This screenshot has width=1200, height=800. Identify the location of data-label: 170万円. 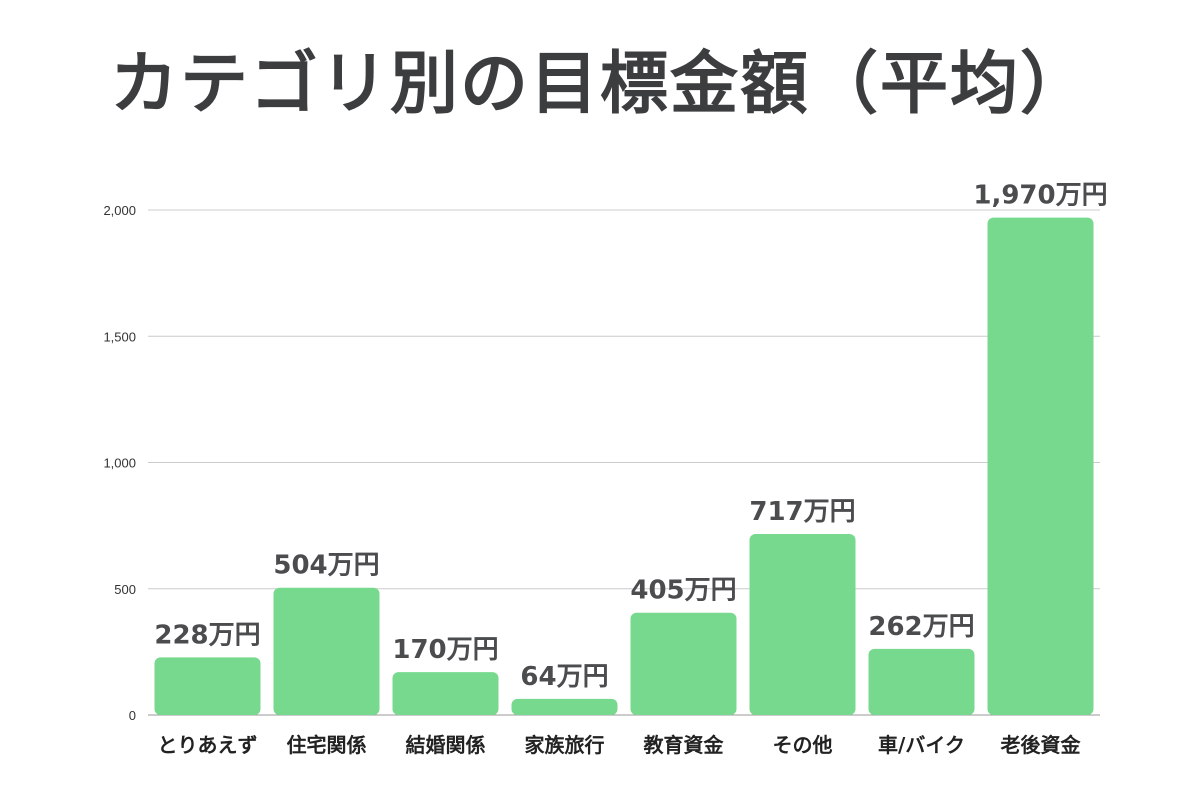
(445, 650).